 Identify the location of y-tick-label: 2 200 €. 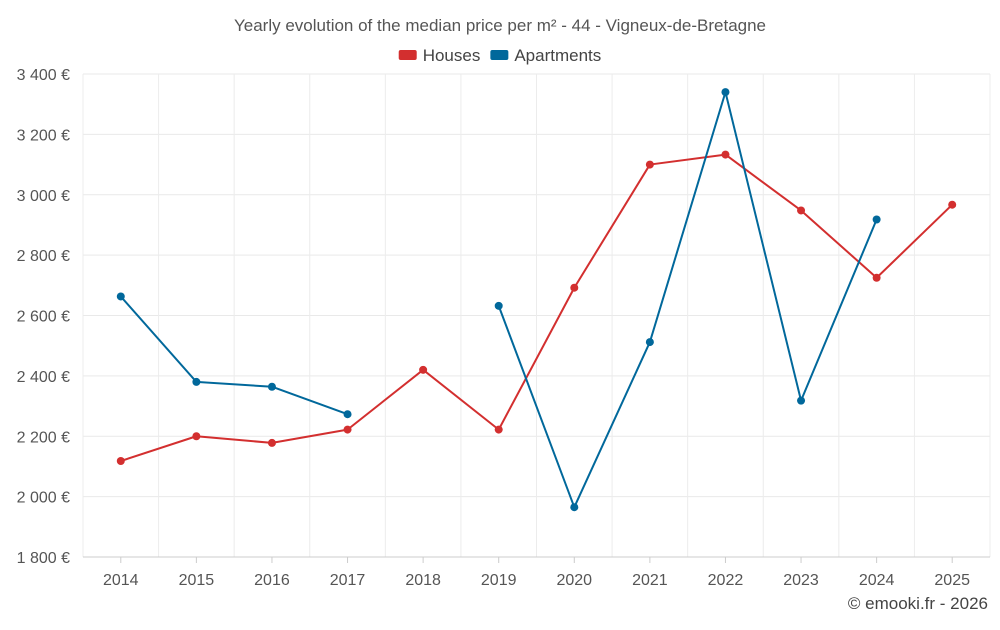
(43, 437).